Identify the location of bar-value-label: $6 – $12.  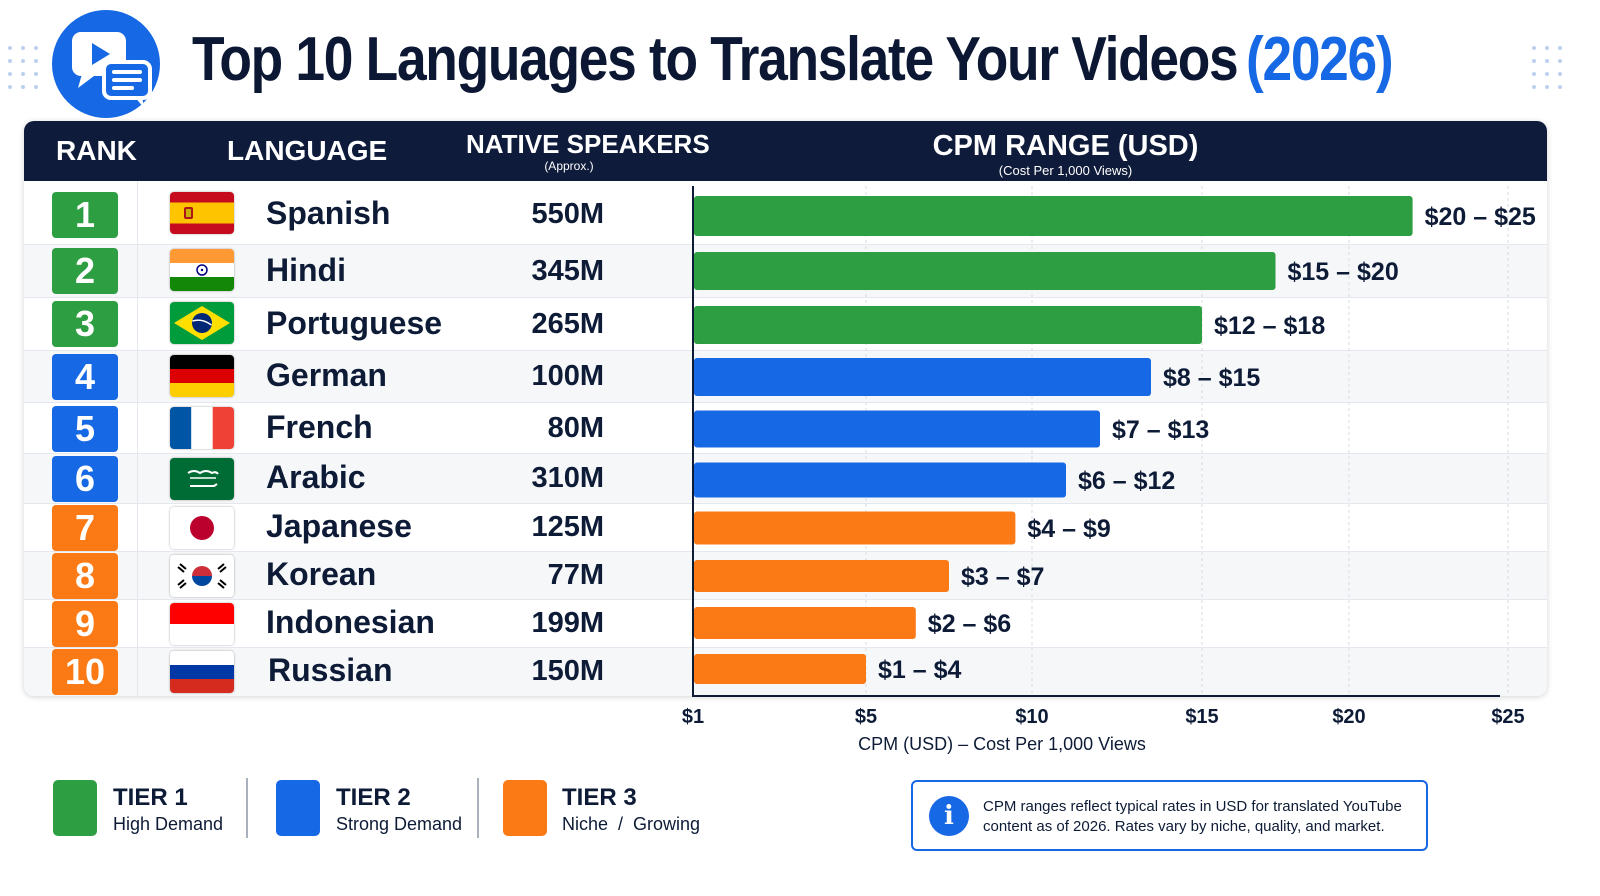
(1126, 481).